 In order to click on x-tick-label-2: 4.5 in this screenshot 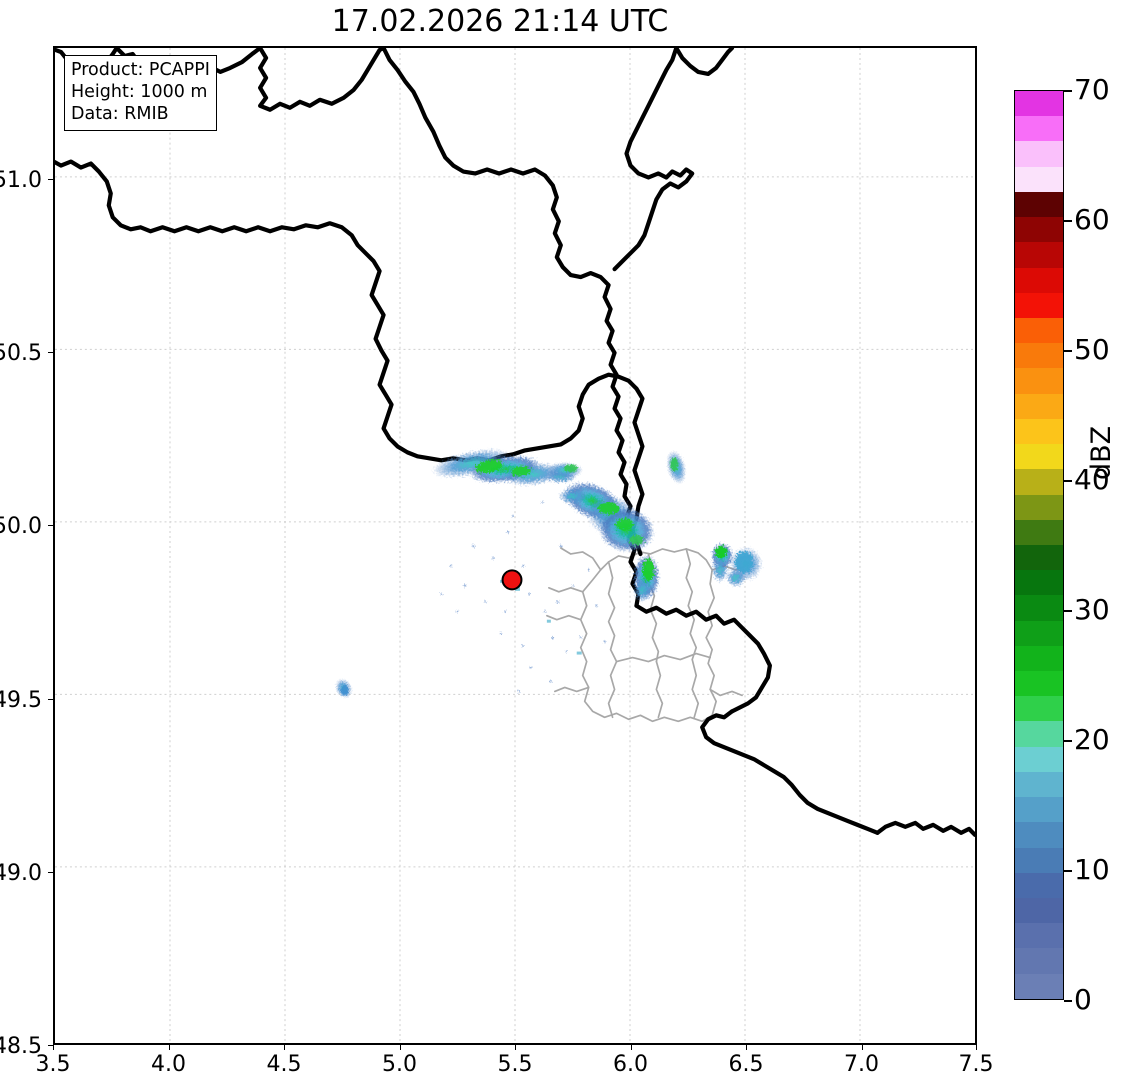, I will do `click(284, 1064)`.